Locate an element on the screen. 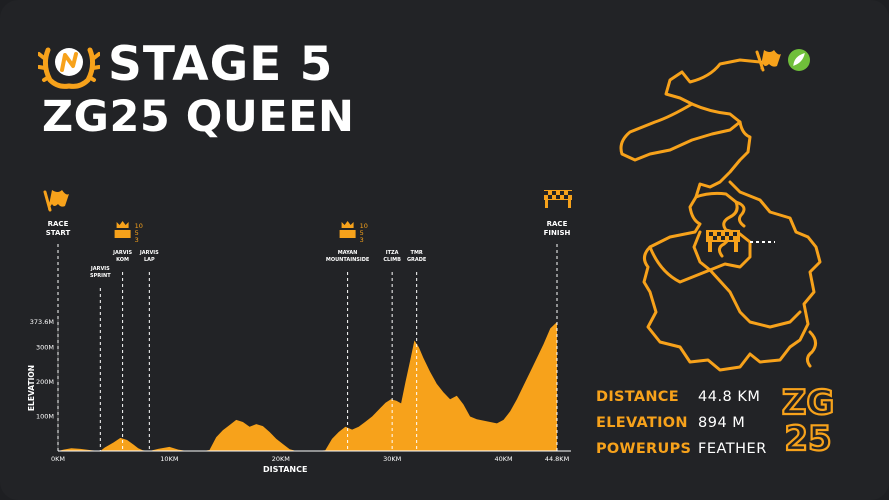 This screenshot has height=500, width=889. map-start-flag-icon is located at coordinates (768, 61).